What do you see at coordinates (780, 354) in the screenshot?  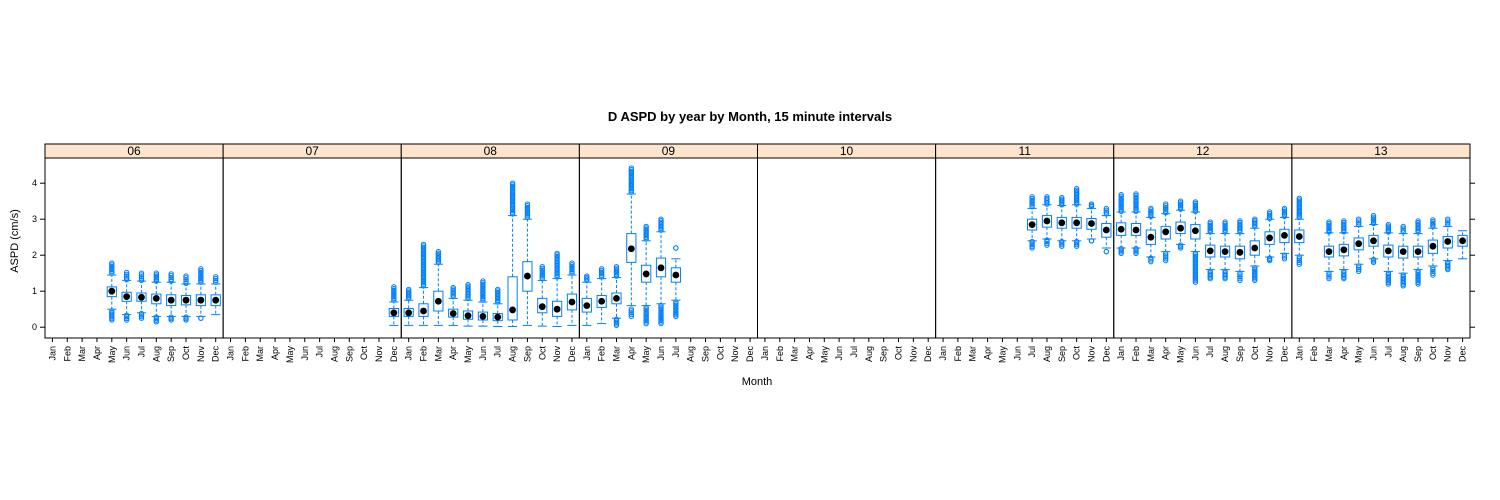 I see `x-tick-label: Feb` at bounding box center [780, 354].